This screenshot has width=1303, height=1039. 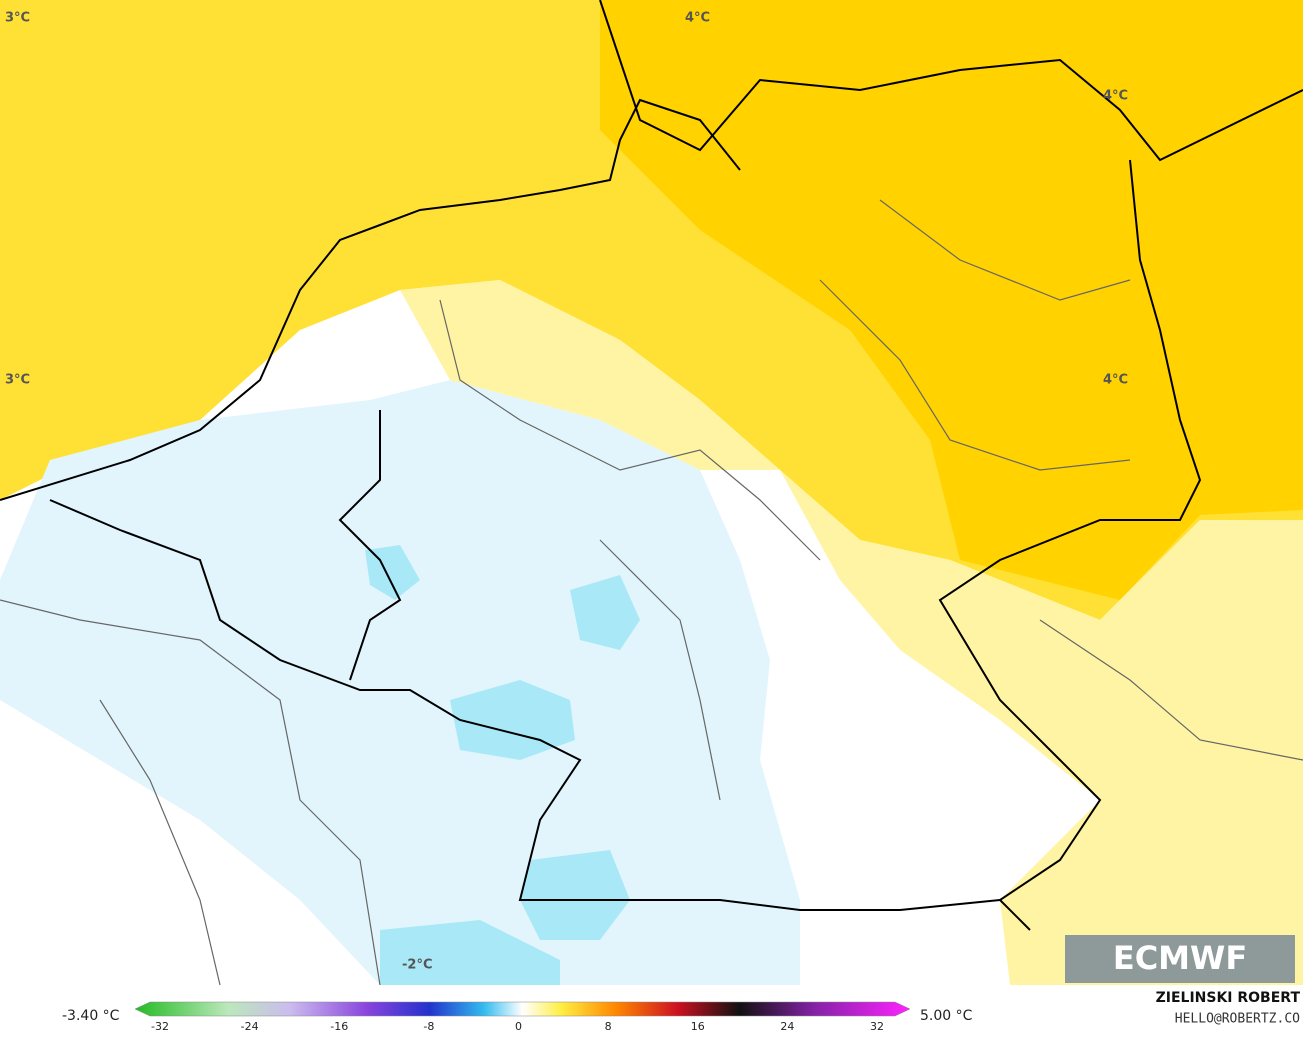 What do you see at coordinates (339, 1026) in the screenshot?
I see `colorbar-tick-label: -16` at bounding box center [339, 1026].